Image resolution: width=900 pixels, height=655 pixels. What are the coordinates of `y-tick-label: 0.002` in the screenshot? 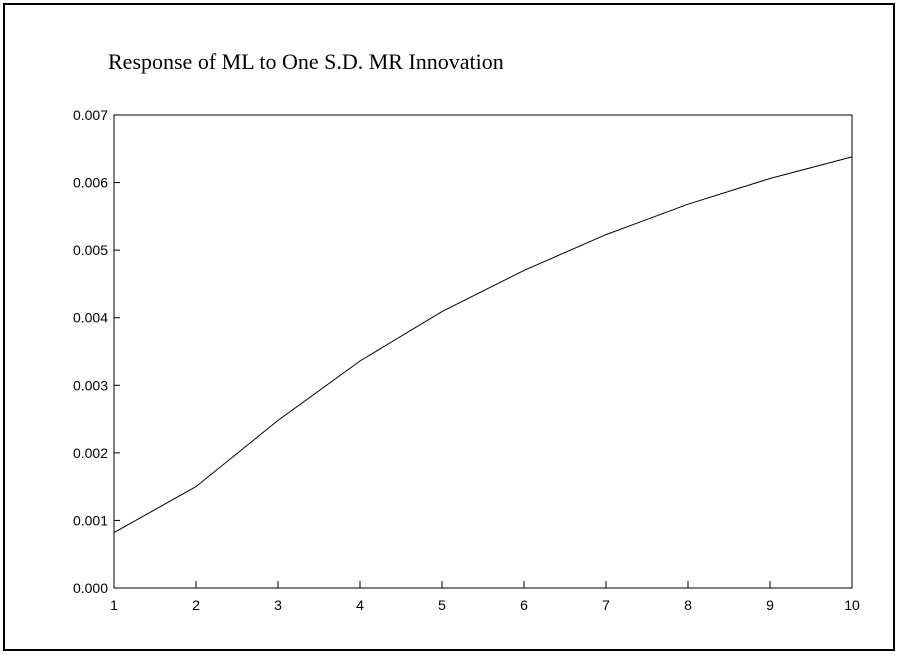 It's located at (90, 453).